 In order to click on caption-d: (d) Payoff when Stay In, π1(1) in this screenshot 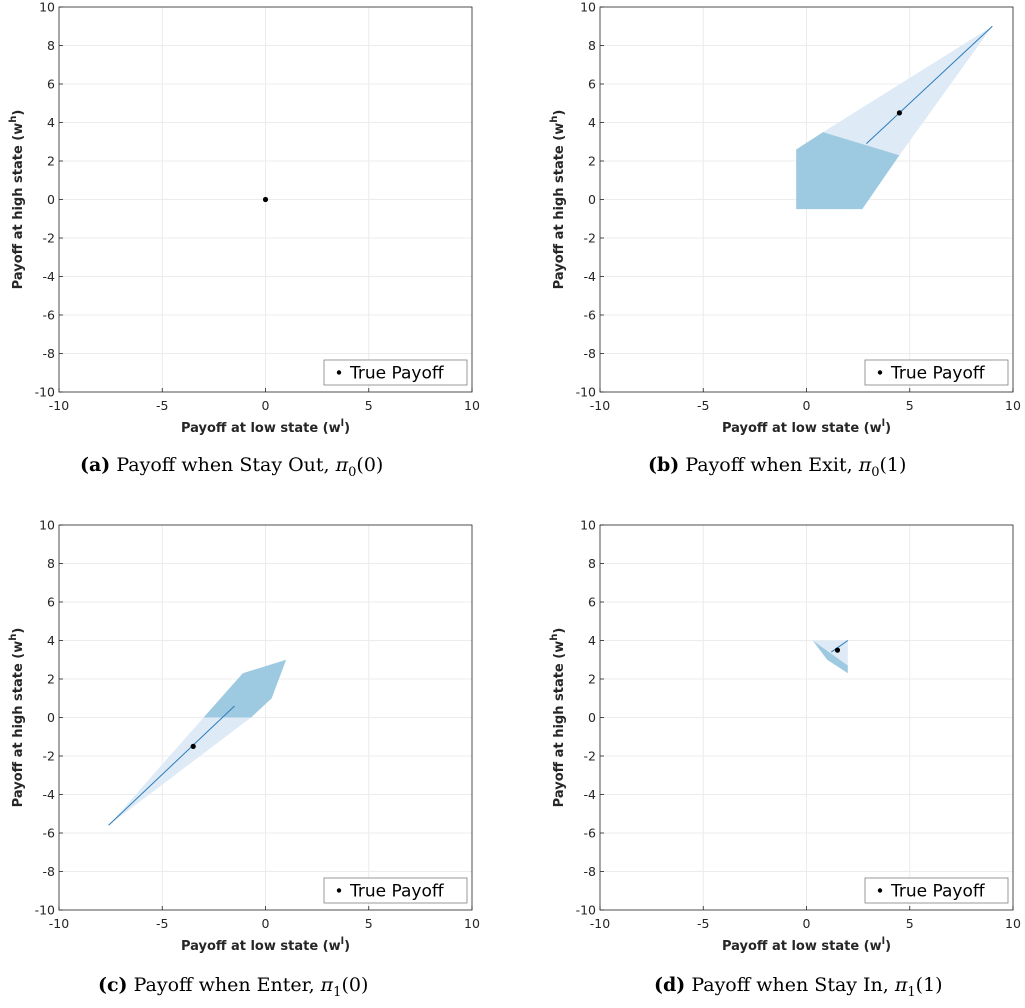, I will do `click(798, 987)`.